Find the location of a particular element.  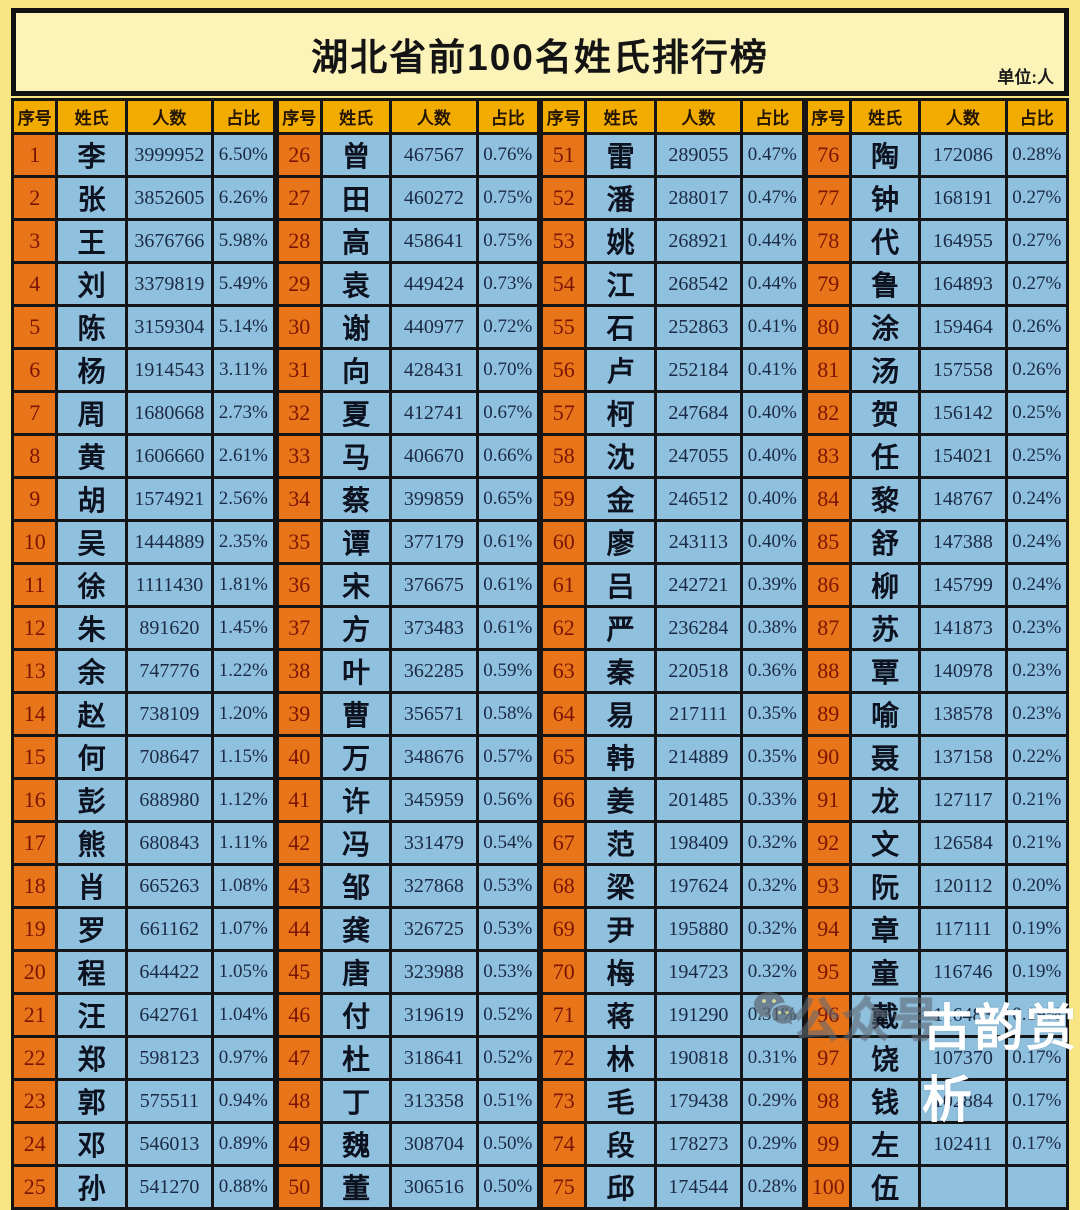

rank-cell: 87 is located at coordinates (828, 628).